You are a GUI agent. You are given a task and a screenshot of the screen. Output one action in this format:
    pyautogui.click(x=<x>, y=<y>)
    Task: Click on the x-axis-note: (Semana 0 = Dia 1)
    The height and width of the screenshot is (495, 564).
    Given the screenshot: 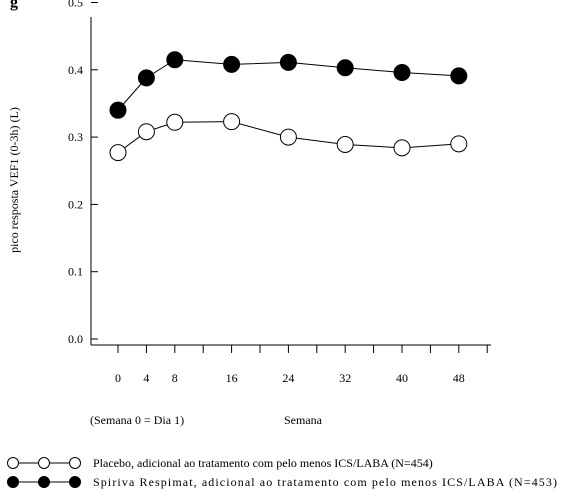 What is the action you would take?
    pyautogui.click(x=137, y=420)
    